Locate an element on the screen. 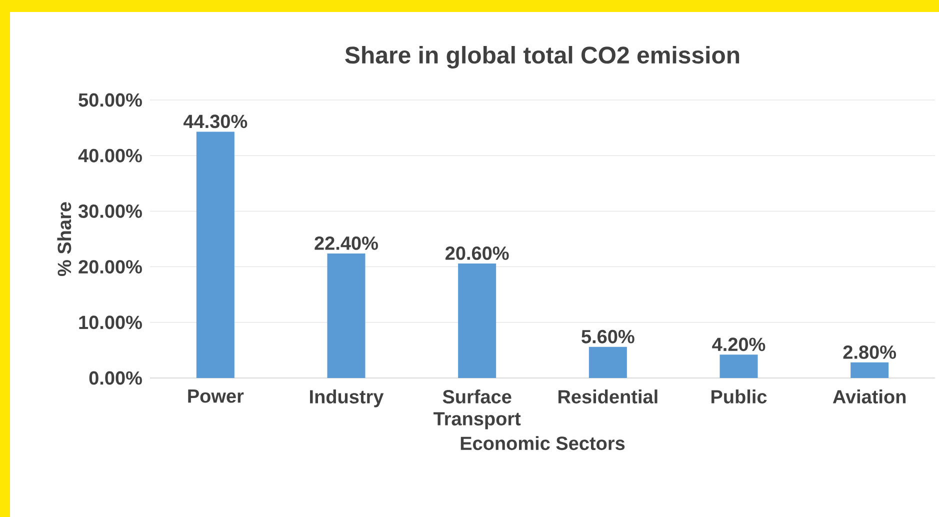 The width and height of the screenshot is (939, 517). data-label: 5.60% is located at coordinates (608, 337).